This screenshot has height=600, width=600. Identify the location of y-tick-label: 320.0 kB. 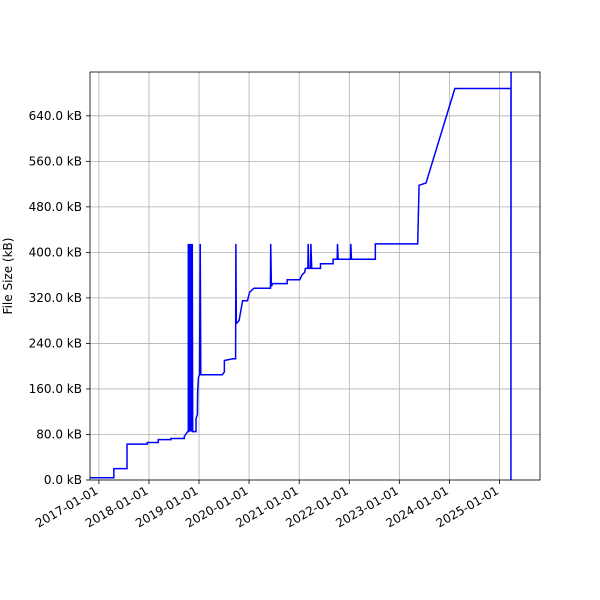
(55, 298).